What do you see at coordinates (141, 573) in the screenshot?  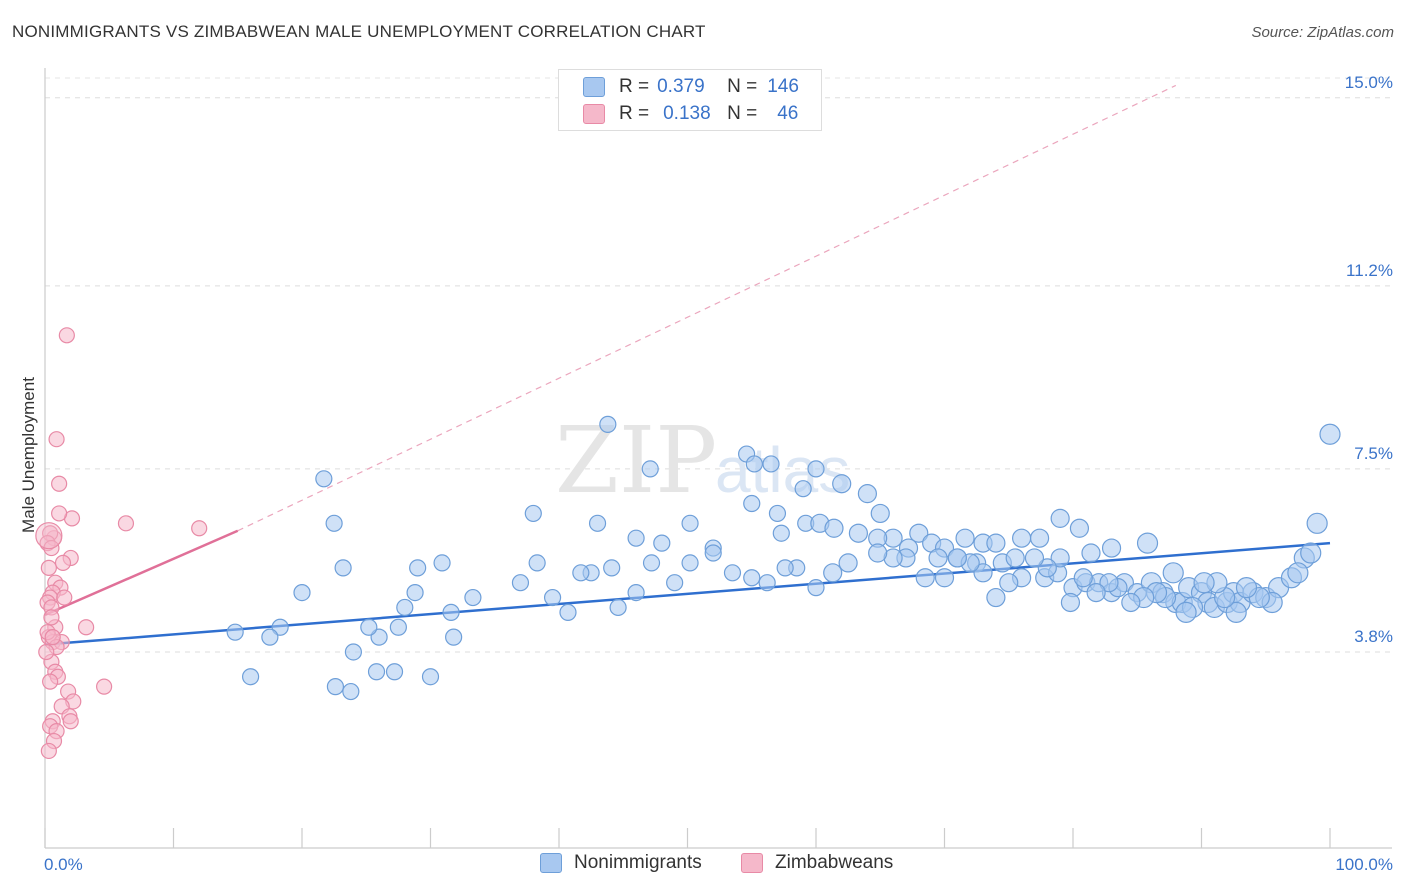 I see `zimbabweans-trend-line` at bounding box center [141, 573].